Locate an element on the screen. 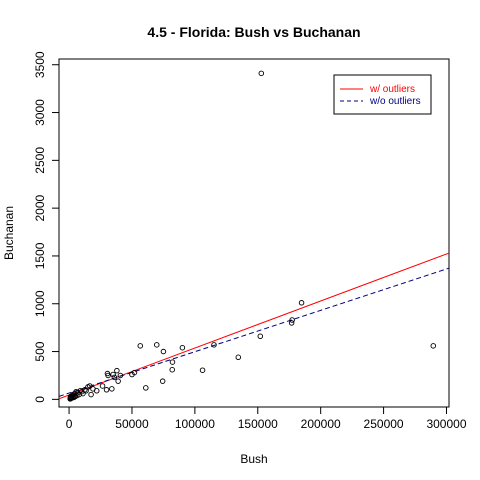 Image resolution: width=480 pixels, height=480 pixels. x-tick-label: 300000 is located at coordinates (446, 424).